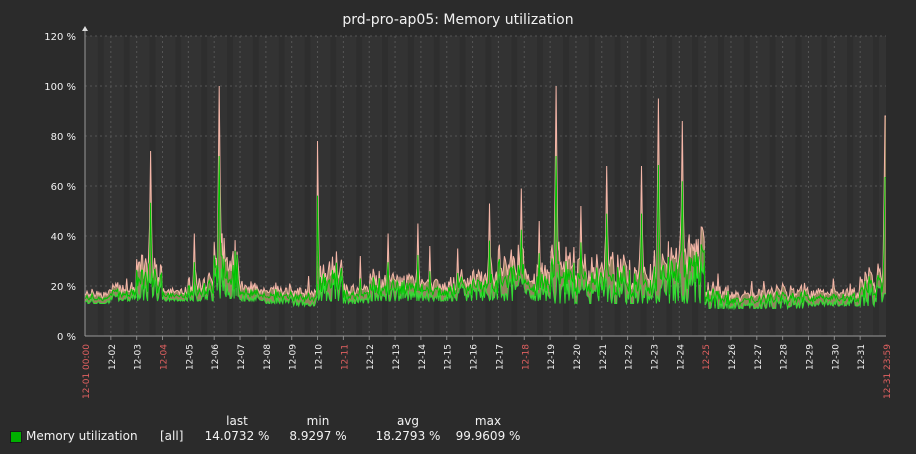 Image resolution: width=916 pixels, height=454 pixels. Describe the element at coordinates (707, 357) in the screenshot. I see `x-tick-label: 12-25` at that location.